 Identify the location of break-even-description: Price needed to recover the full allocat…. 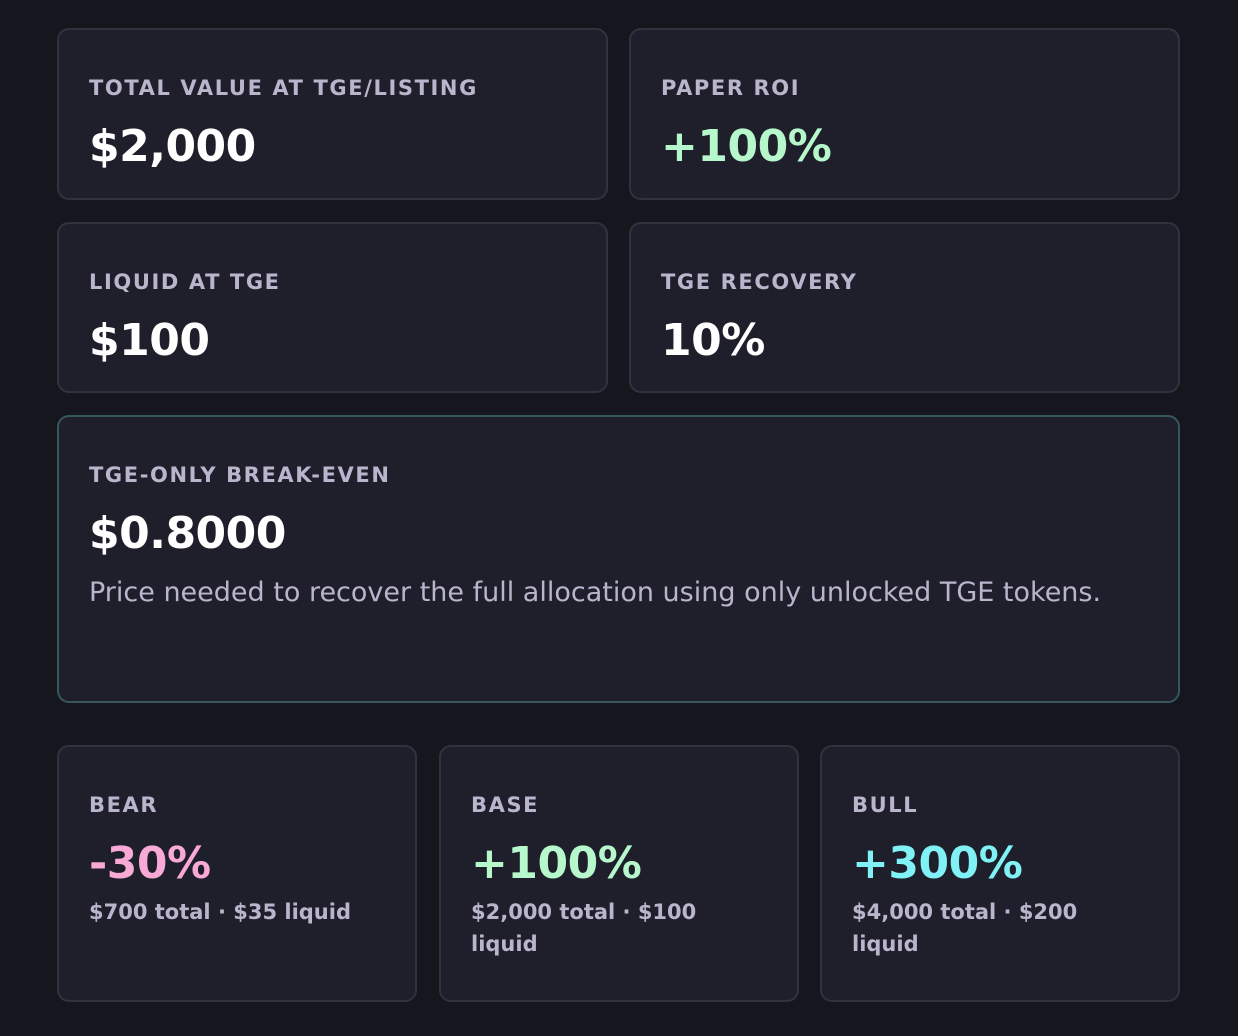
(595, 592).